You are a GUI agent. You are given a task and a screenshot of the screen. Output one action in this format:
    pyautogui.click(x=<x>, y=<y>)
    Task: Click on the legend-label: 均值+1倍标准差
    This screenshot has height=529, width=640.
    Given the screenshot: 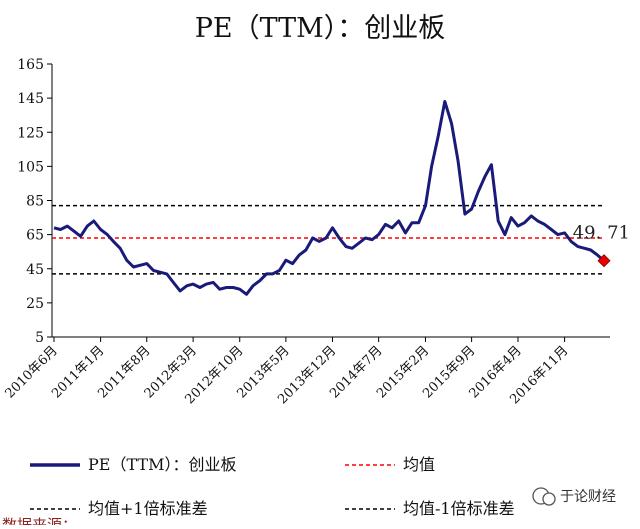 What is the action you would take?
    pyautogui.click(x=148, y=508)
    